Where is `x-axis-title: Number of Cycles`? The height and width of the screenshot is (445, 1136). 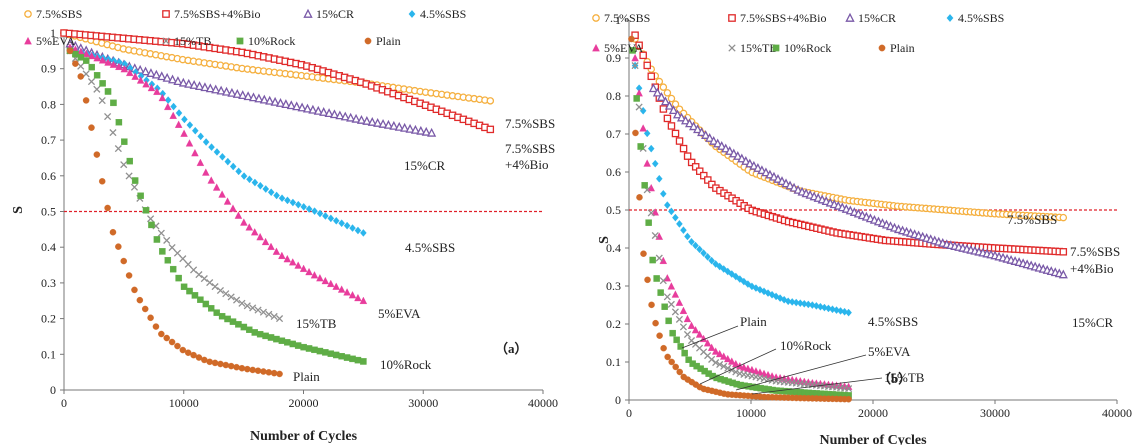 x-axis-title: Number of Cycles is located at coordinates (873, 439).